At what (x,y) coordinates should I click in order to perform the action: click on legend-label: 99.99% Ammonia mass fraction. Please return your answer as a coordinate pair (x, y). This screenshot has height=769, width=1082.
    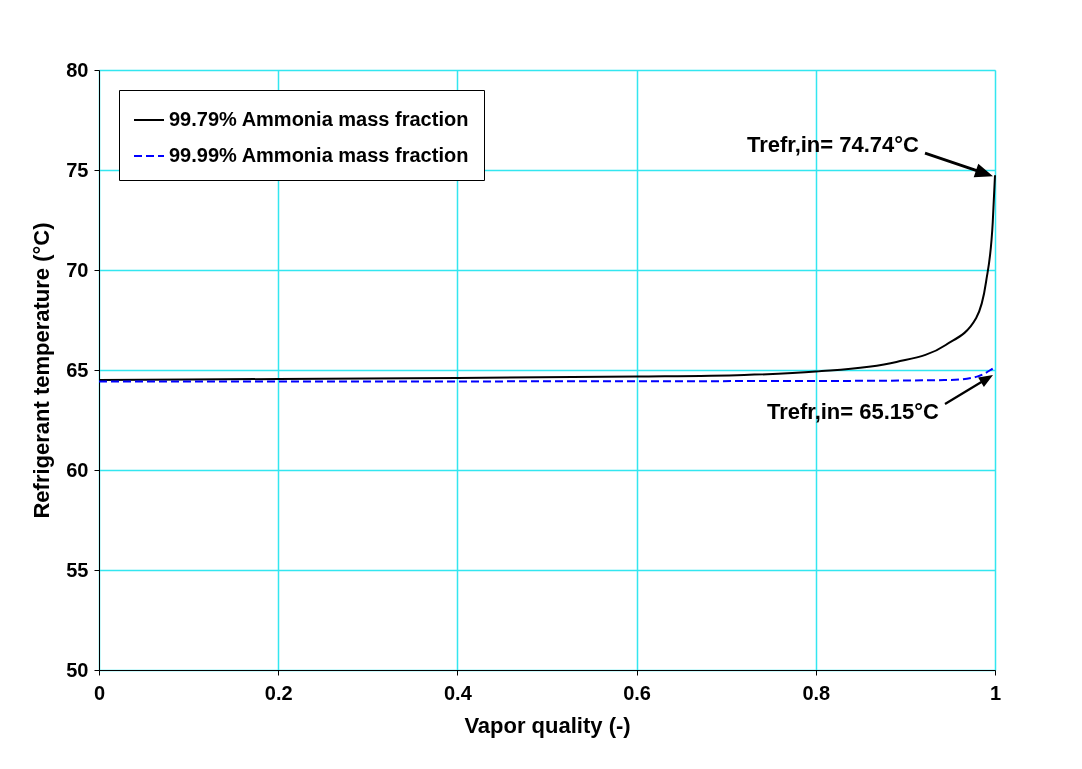
    Looking at the image, I should click on (319, 155).